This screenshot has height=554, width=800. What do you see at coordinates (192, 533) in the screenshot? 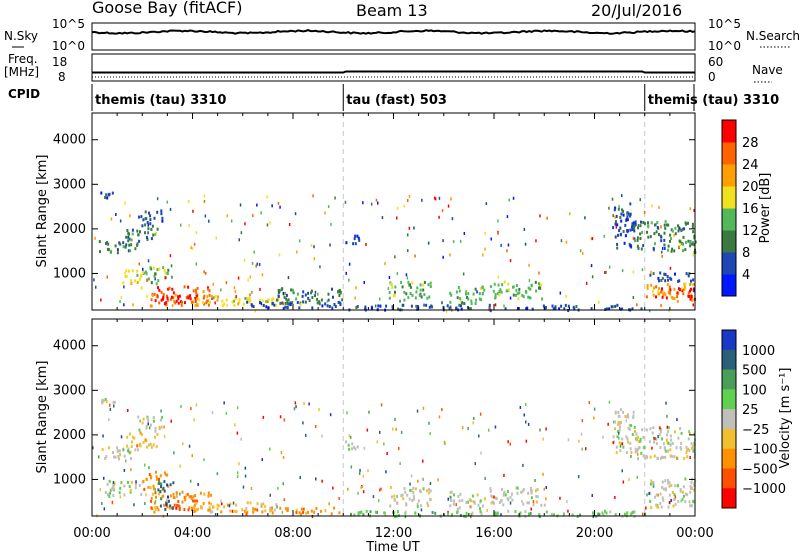
I see `x-tick-label: 04:00` at bounding box center [192, 533].